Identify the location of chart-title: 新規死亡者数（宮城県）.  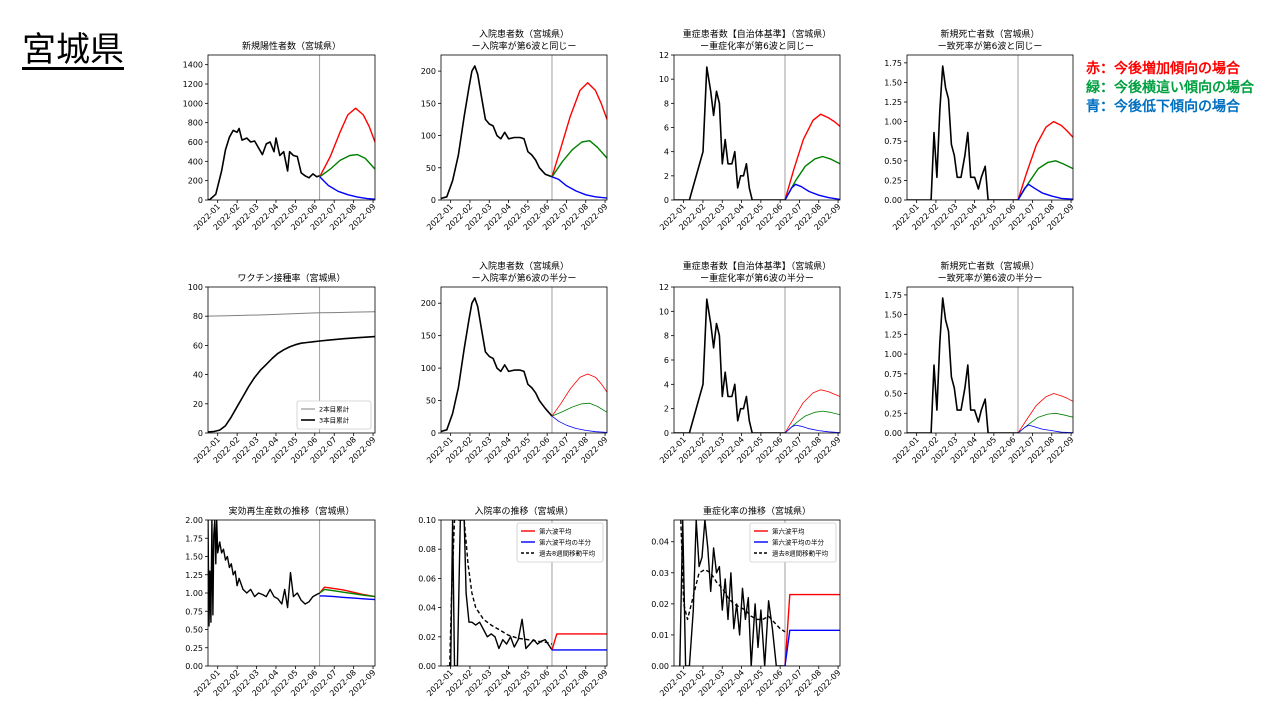
(989, 34).